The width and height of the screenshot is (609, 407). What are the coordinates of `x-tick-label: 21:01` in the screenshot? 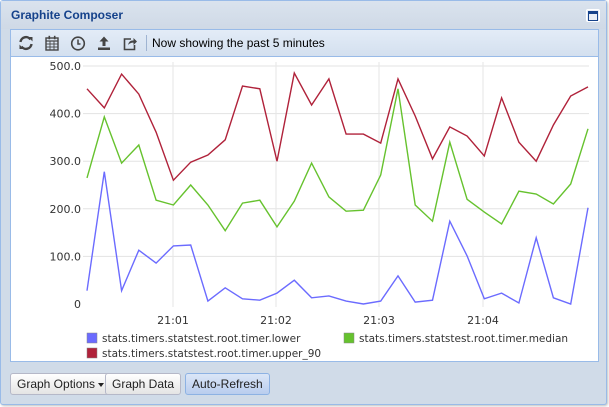 It's located at (173, 320).